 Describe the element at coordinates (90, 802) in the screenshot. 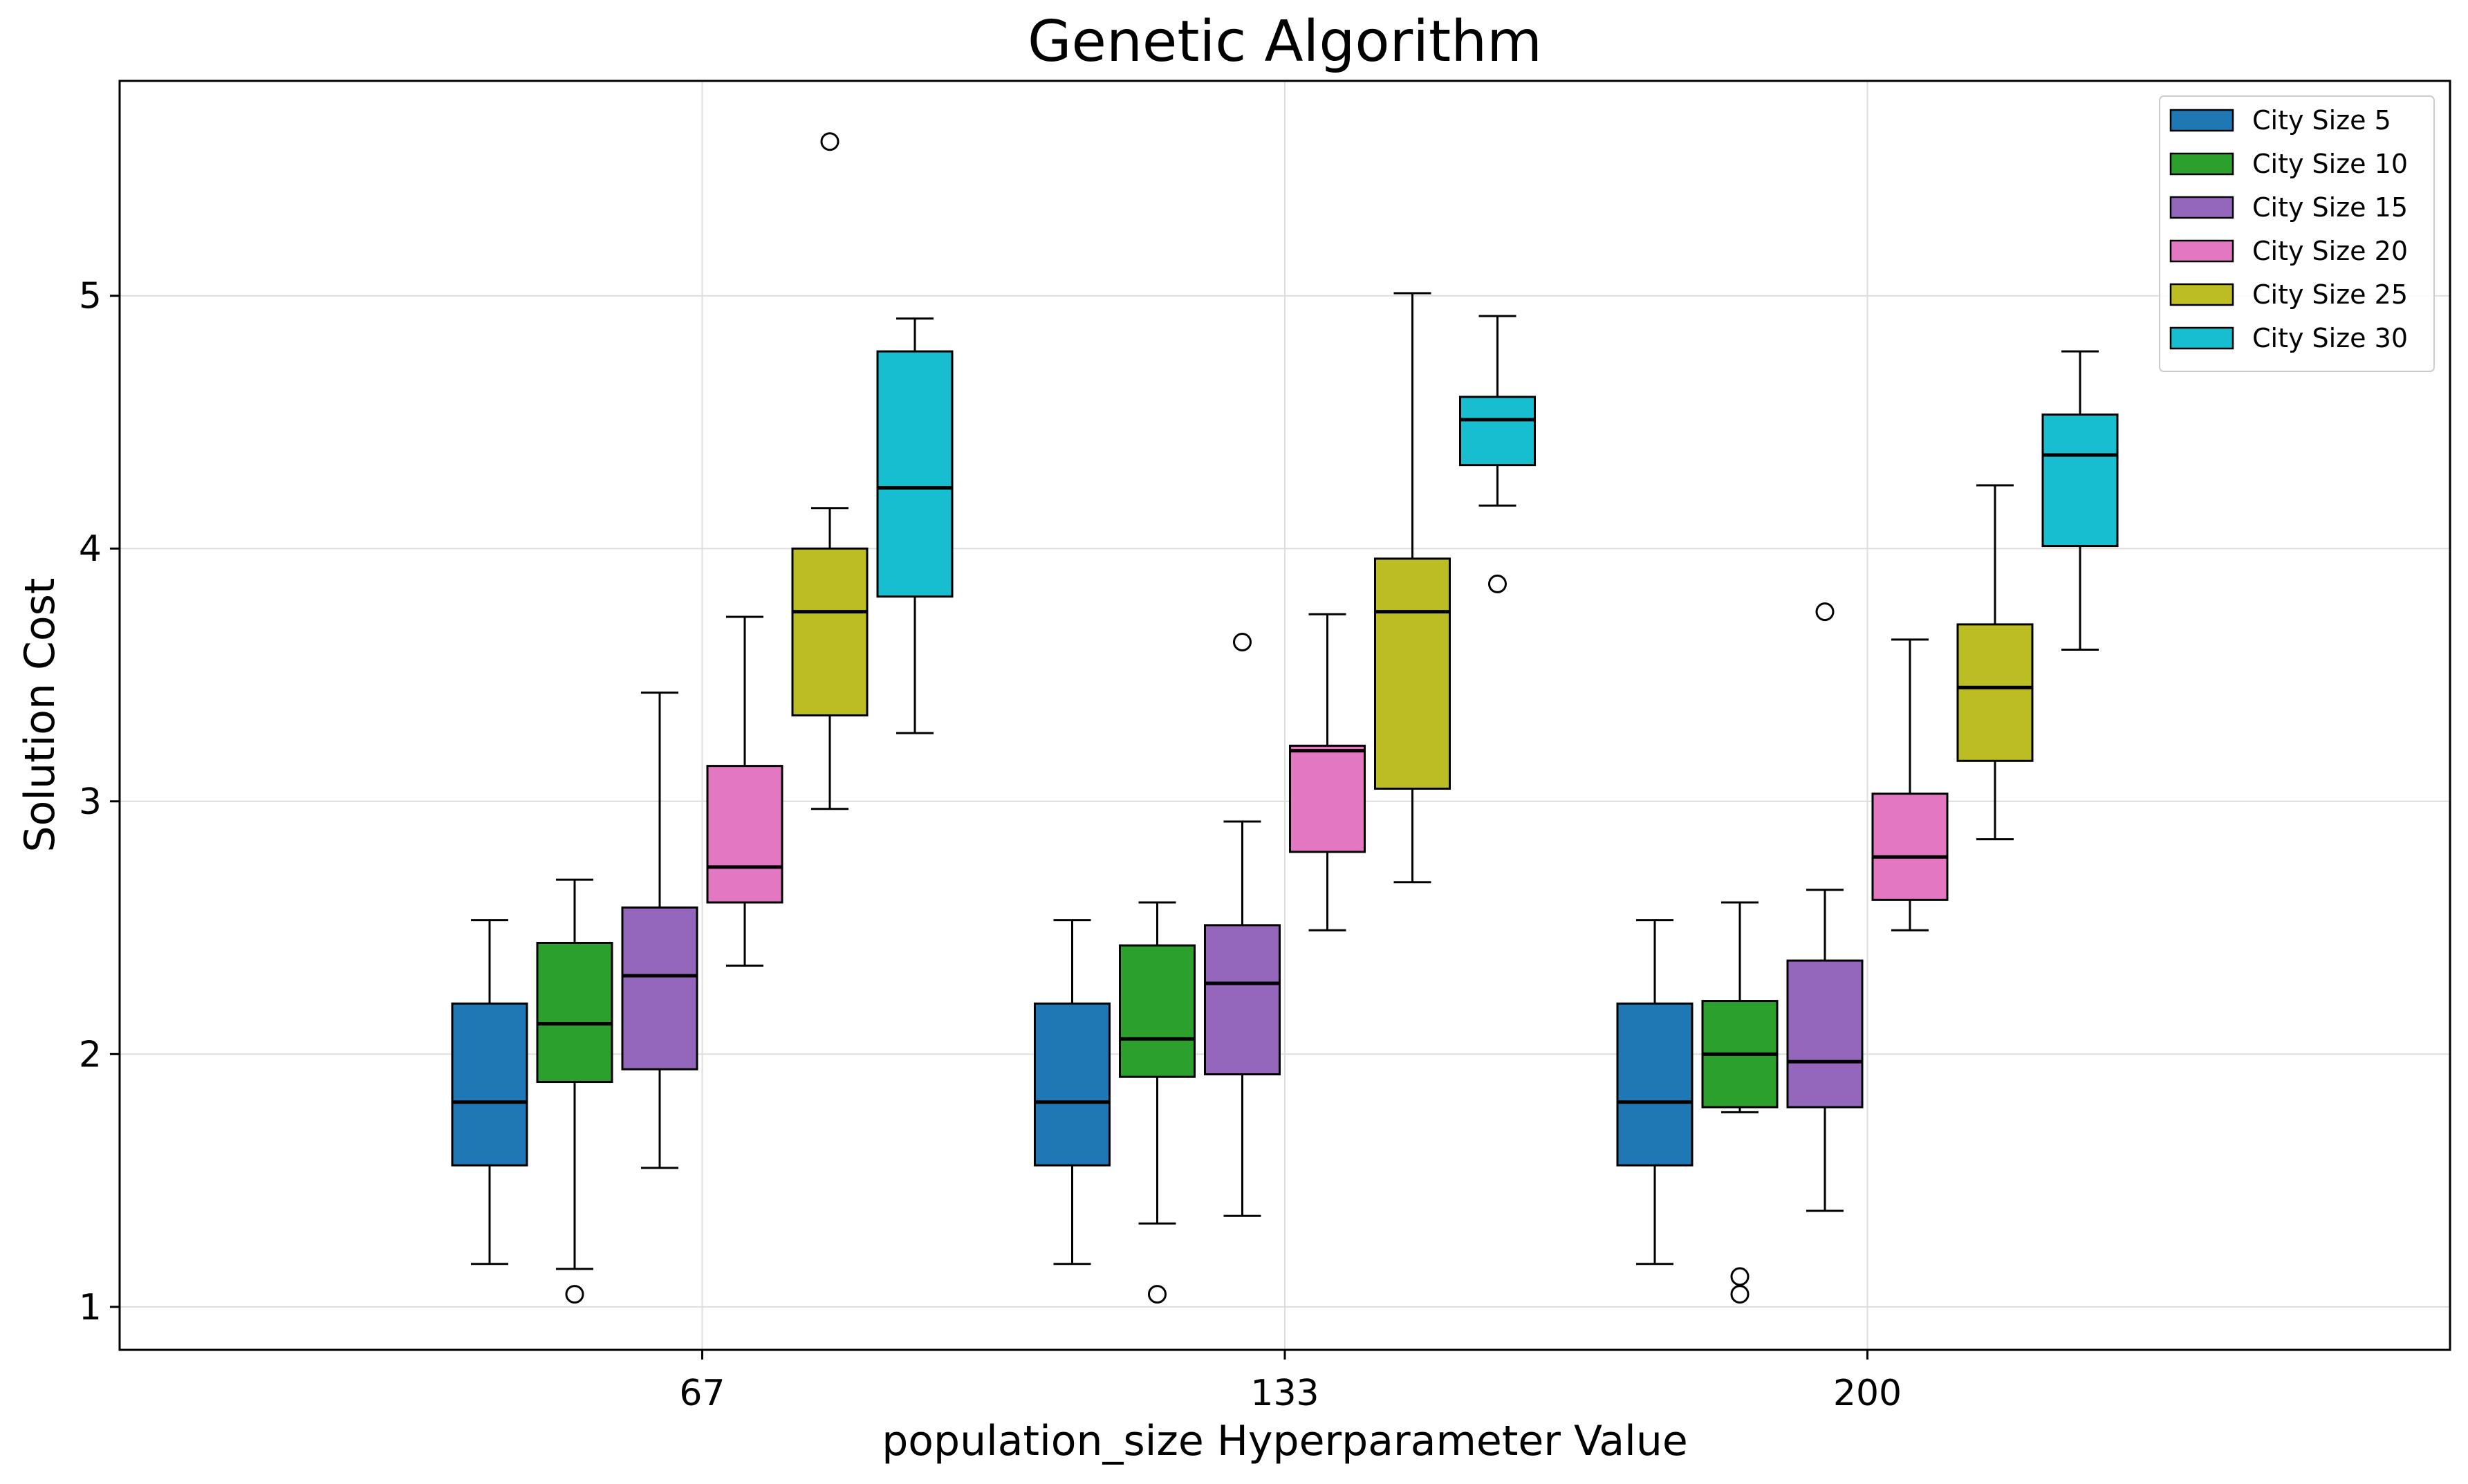

I see `y-tick-label: 3` at that location.